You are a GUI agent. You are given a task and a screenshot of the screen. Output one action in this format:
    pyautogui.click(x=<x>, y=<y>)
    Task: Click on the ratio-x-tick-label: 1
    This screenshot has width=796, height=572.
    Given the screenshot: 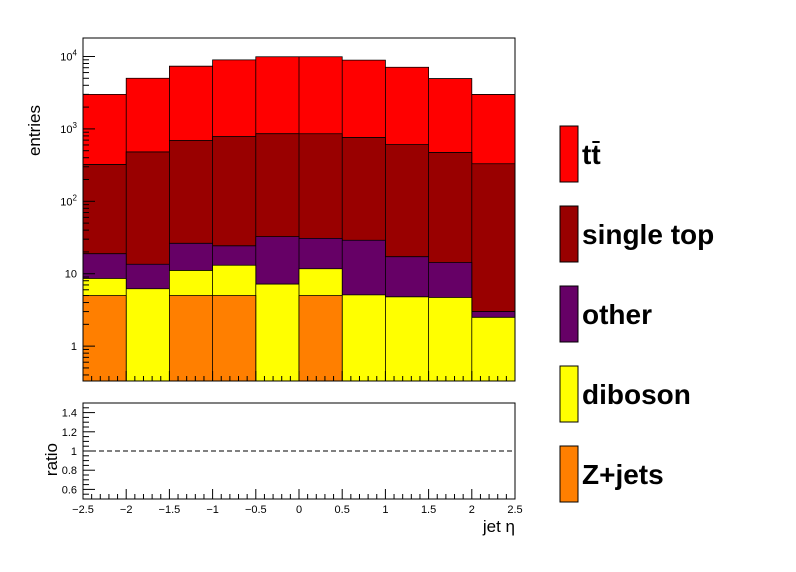 What is the action you would take?
    pyautogui.click(x=385, y=510)
    